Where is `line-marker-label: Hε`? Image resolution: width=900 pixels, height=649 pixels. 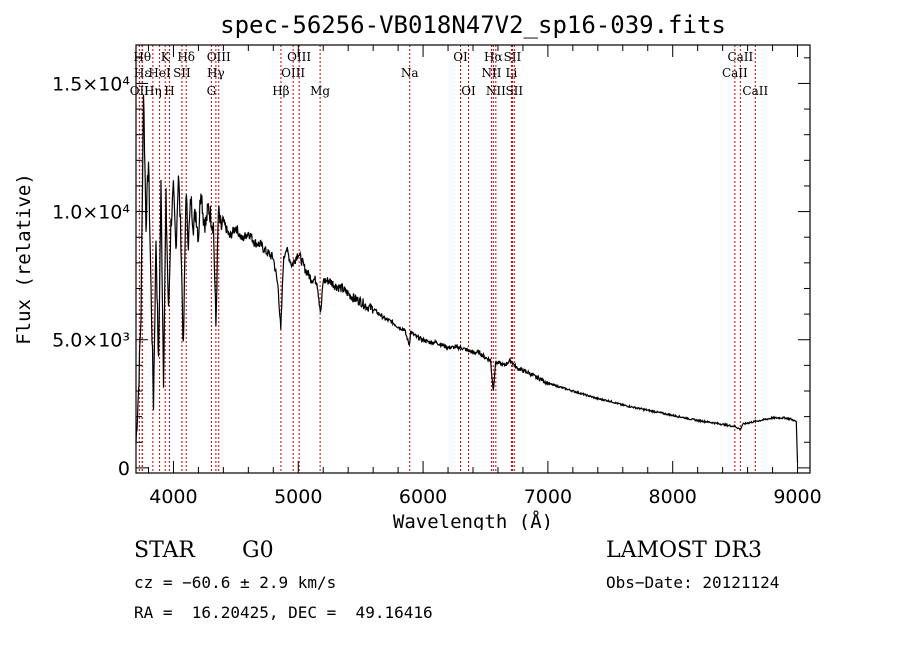 line-marker-label: Hε is located at coordinates (142, 73).